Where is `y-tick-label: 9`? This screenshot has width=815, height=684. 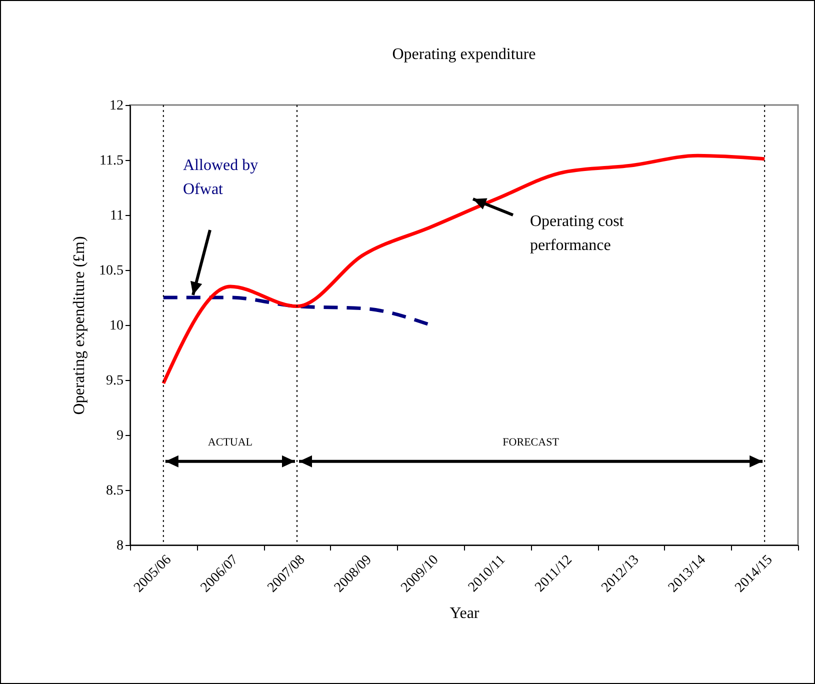
y-tick-label: 9 is located at coordinates (120, 436).